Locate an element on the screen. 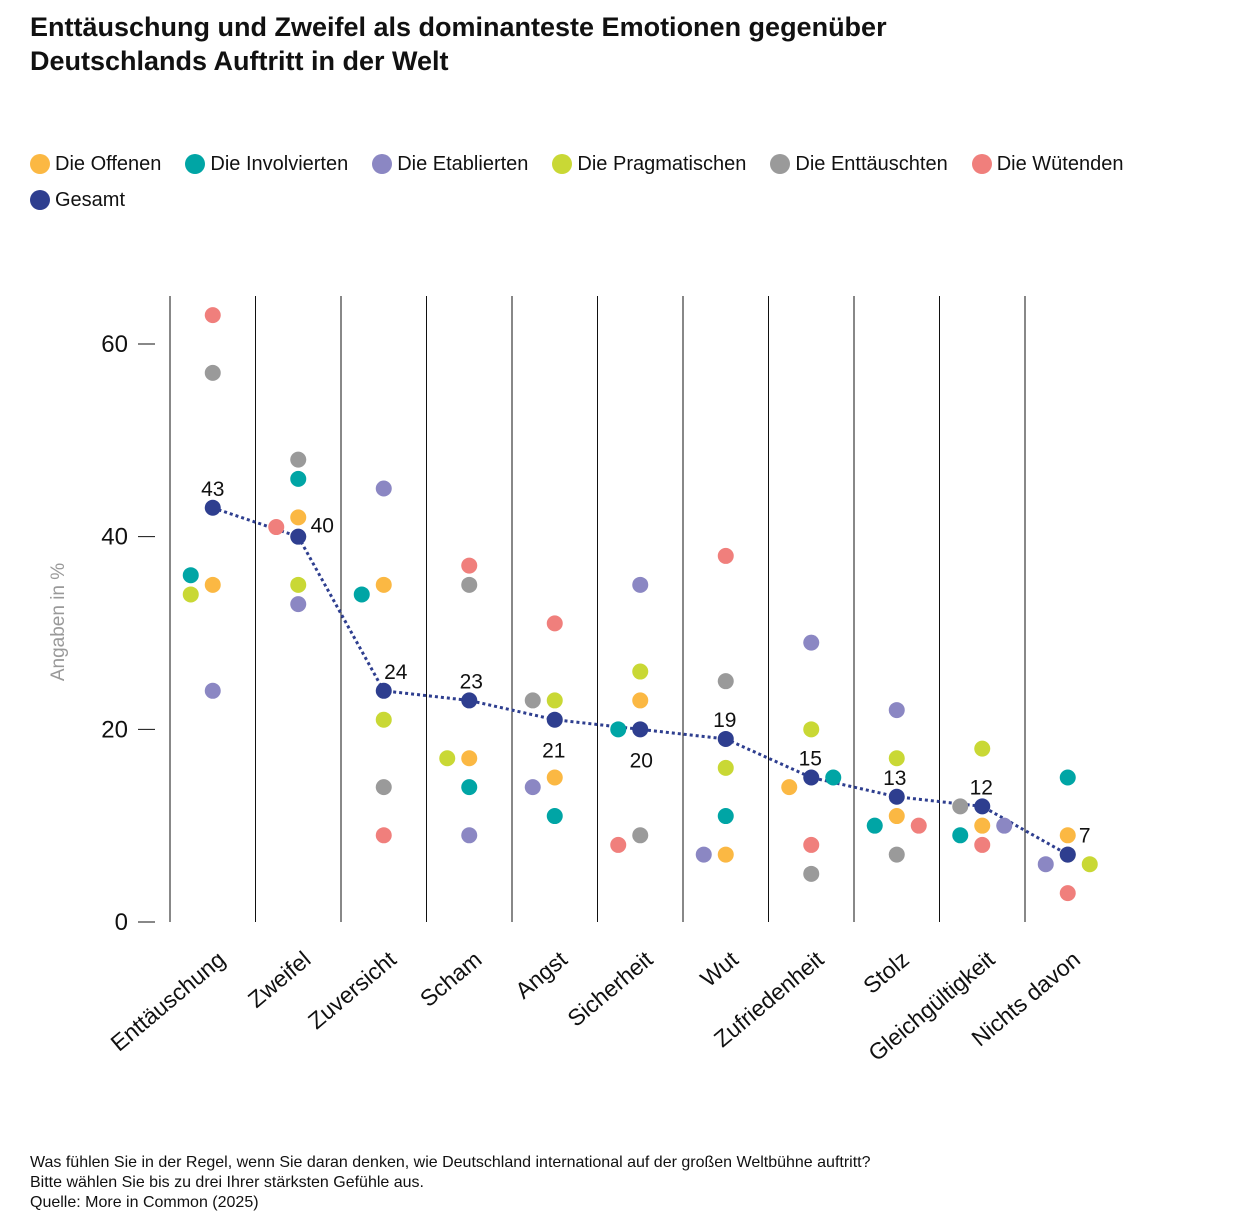 This screenshot has width=1243, height=1228. gesamt-data-label: 24 is located at coordinates (396, 672).